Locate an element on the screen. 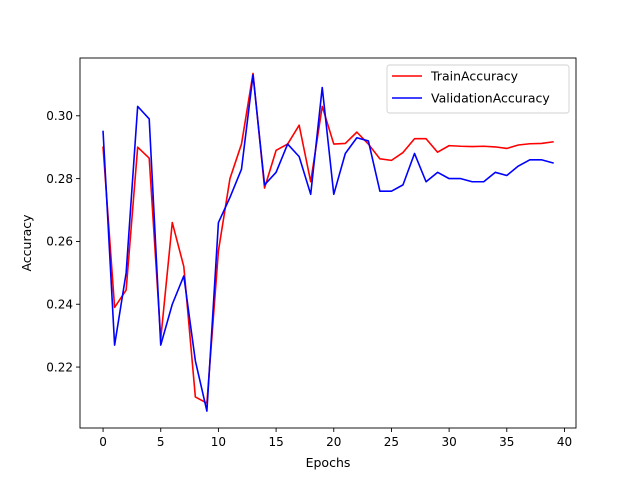 The image size is (640, 485). x-tick-label: 15 is located at coordinates (275, 442).